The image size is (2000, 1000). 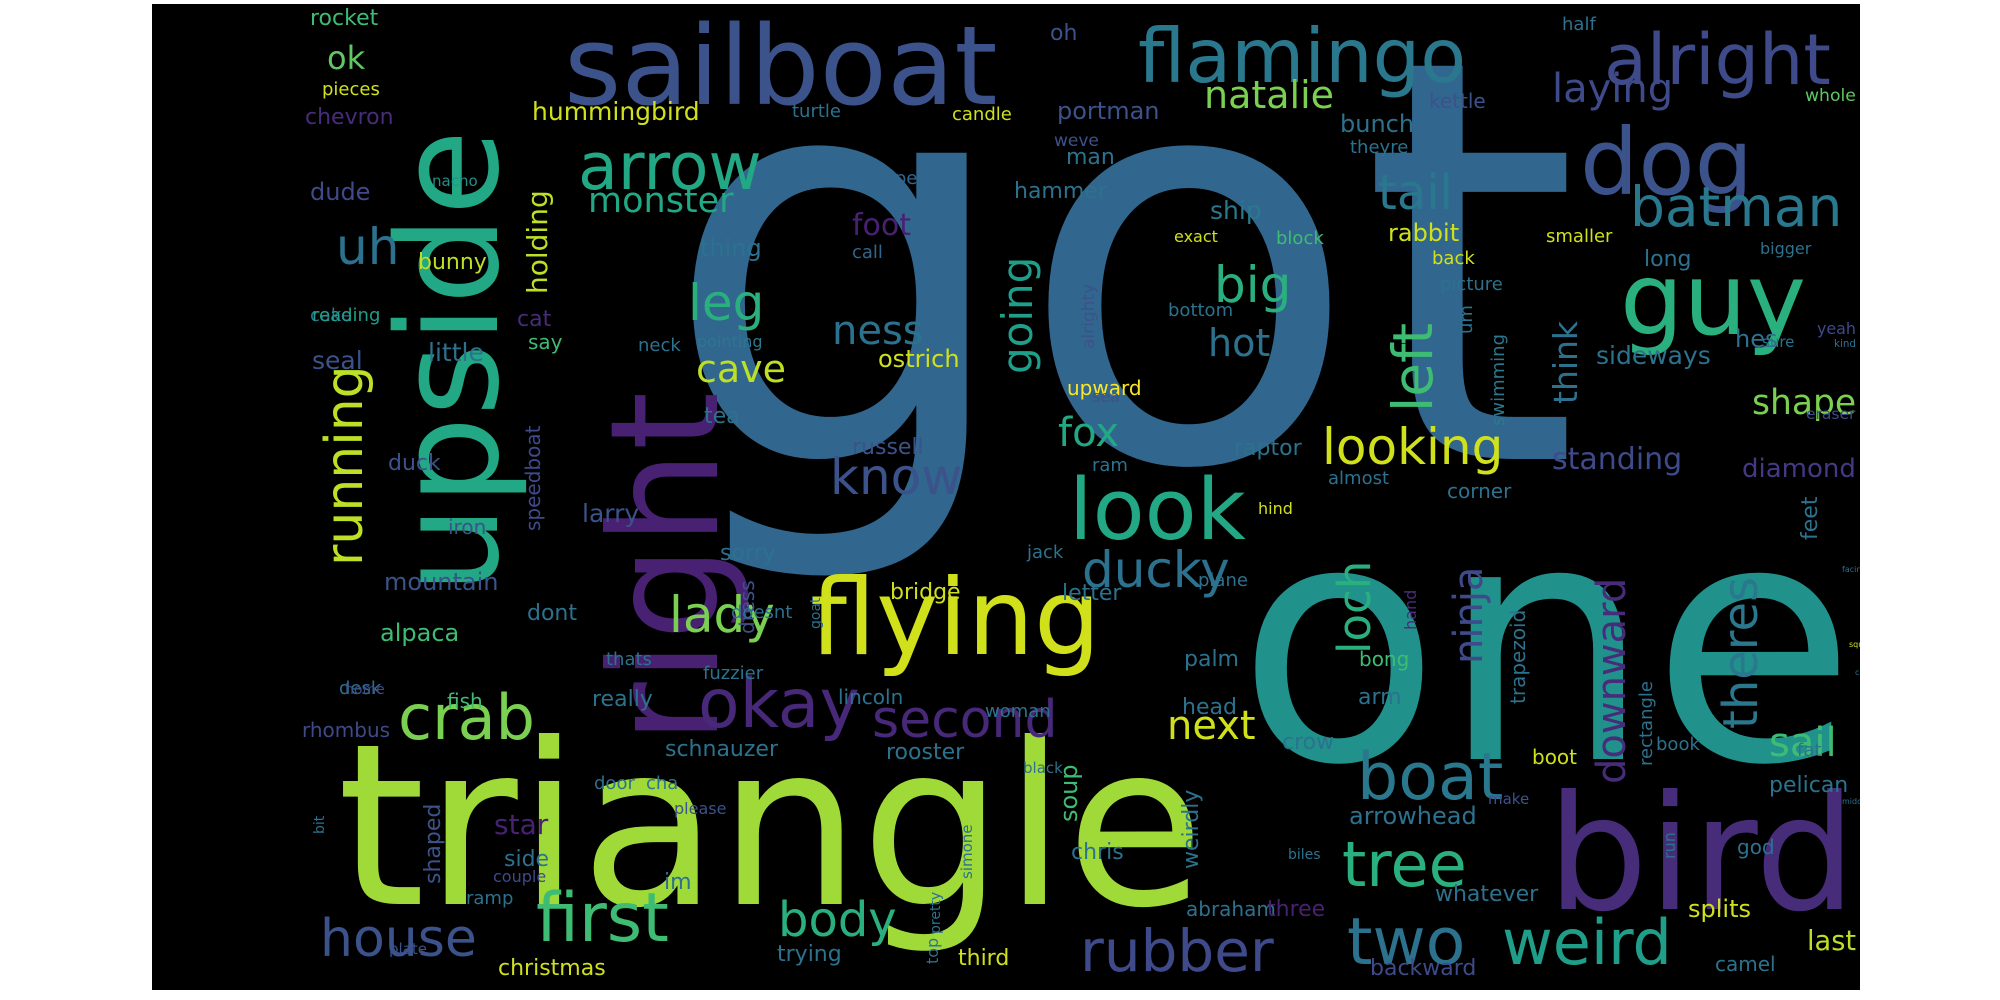 What do you see at coordinates (1713, 299) in the screenshot?
I see `word-guy: guy` at bounding box center [1713, 299].